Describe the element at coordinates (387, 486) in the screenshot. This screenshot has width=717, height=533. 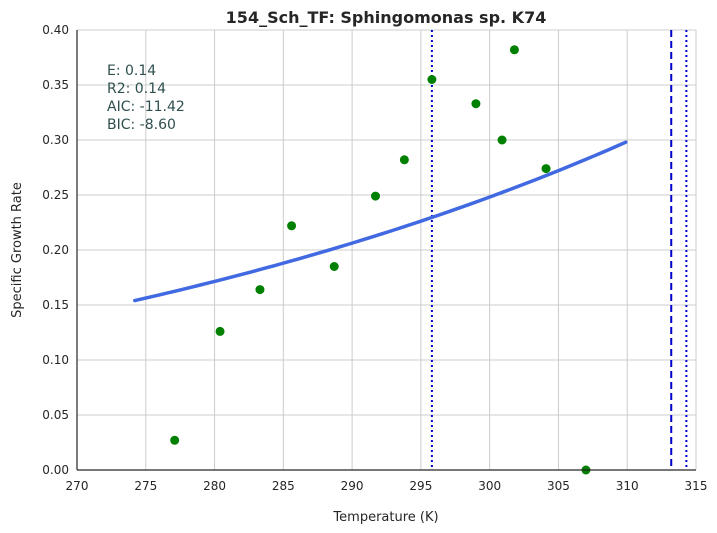
I see `x-tick-labels: 270 275 280 285 290 295 300 305 310 315` at that location.